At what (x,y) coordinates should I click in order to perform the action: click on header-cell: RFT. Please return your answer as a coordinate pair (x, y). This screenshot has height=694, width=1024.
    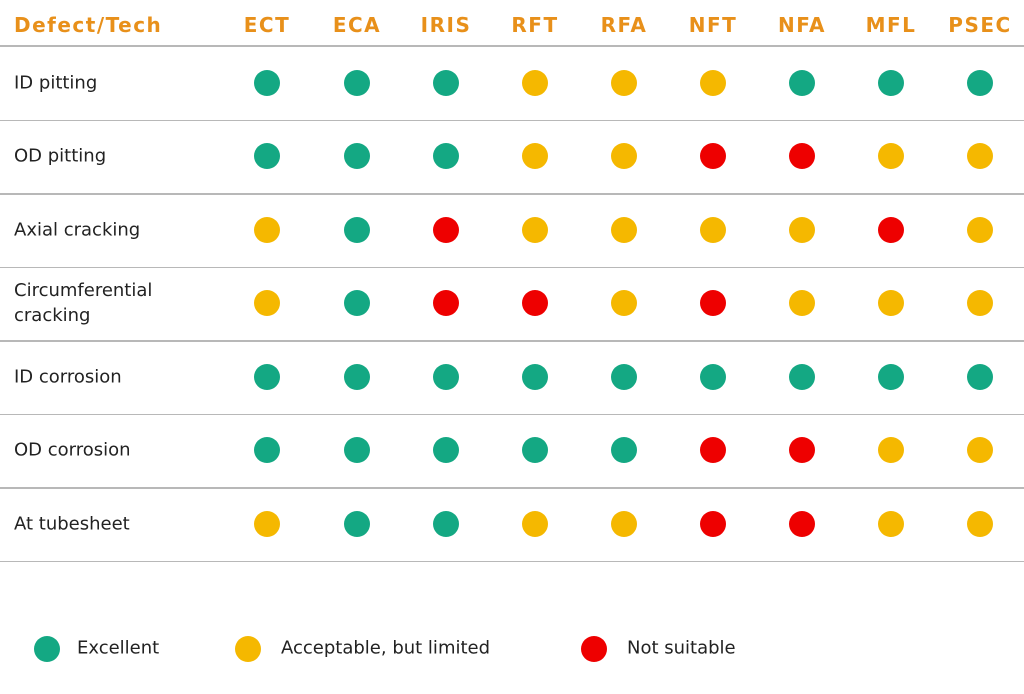
    Looking at the image, I should click on (535, 25).